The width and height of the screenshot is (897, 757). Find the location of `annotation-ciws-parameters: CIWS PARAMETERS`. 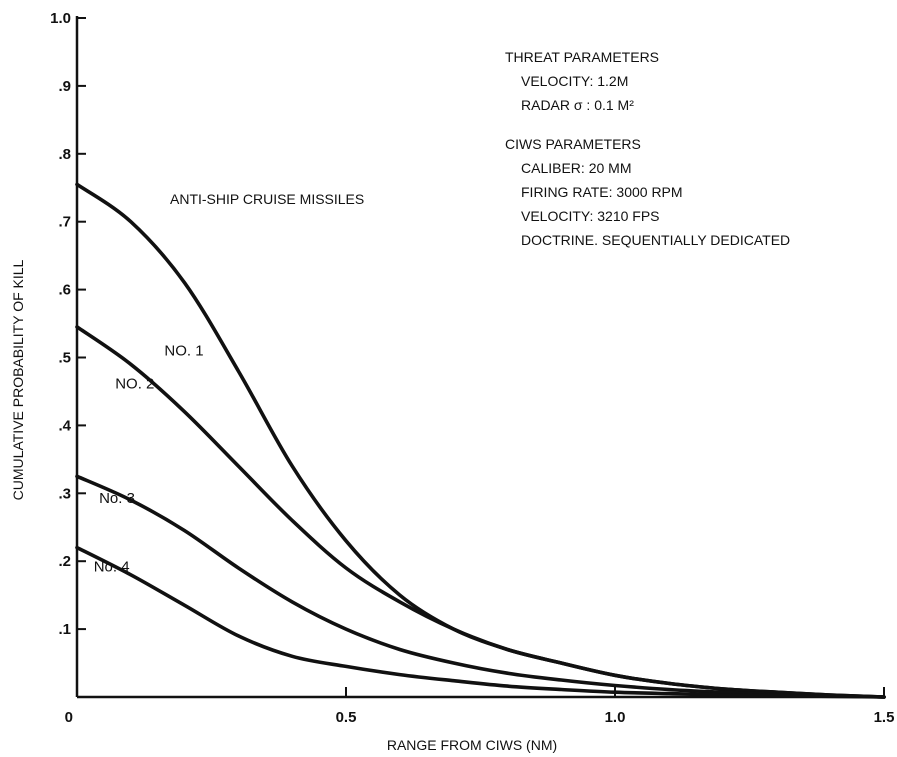

annotation-ciws-parameters: CIWS PARAMETERS is located at coordinates (573, 144).